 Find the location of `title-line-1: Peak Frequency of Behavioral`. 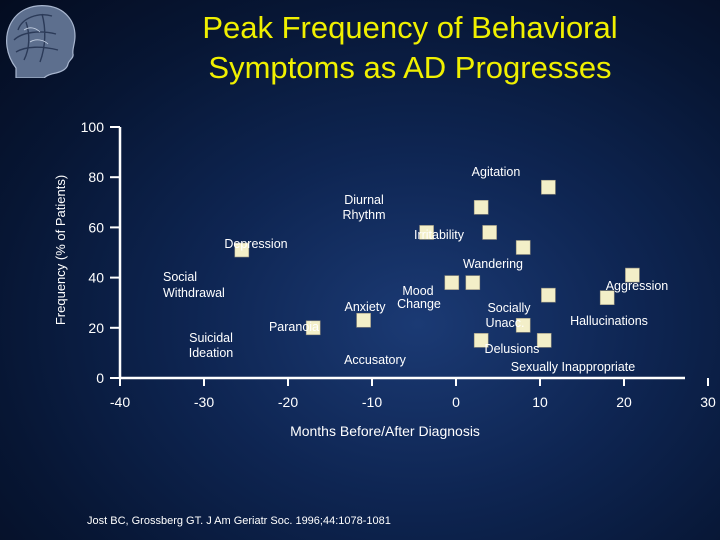

title-line-1: Peak Frequency of Behavioral is located at coordinates (410, 27).